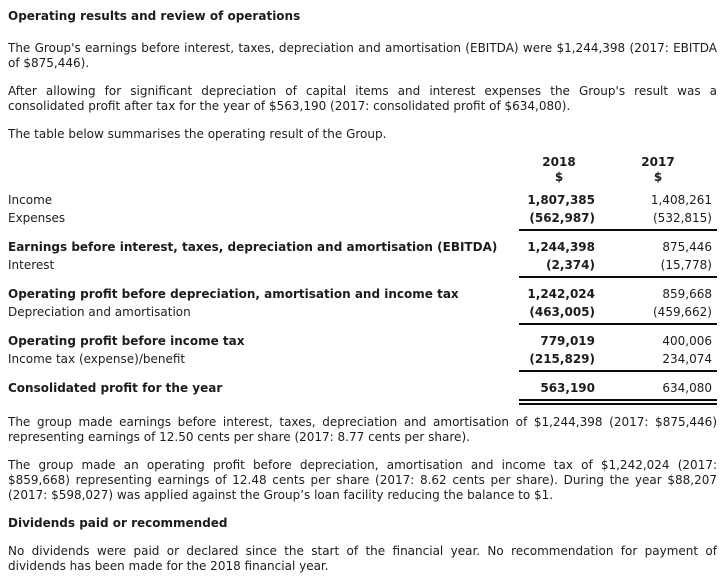  Describe the element at coordinates (362, 177) in the screenshot. I see `table-header-currency: $ $` at that location.